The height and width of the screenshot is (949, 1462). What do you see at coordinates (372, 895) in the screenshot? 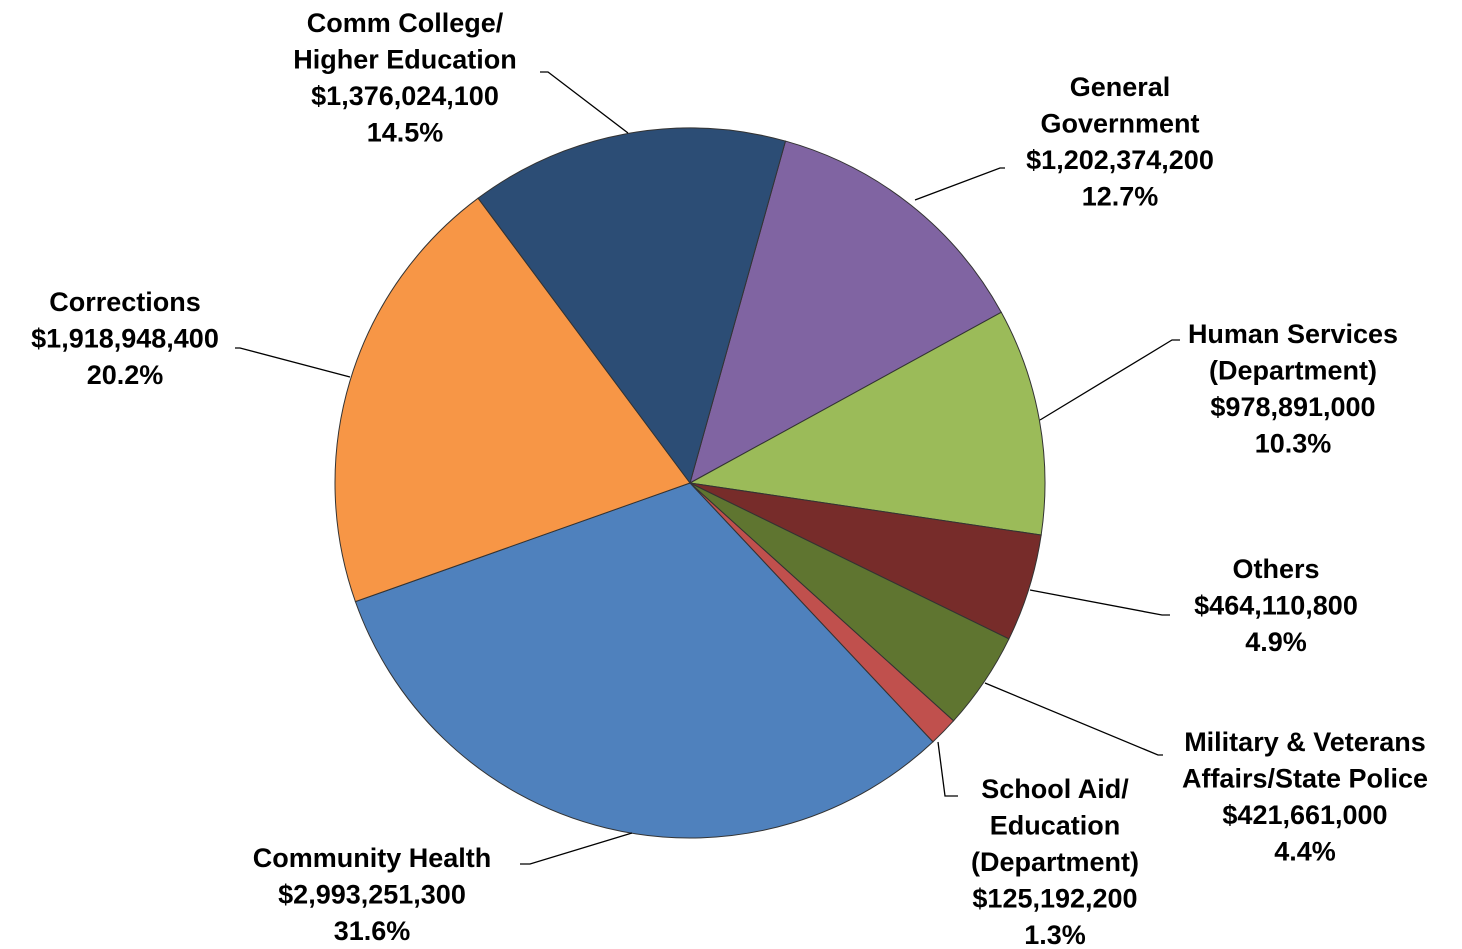
I see `value-label: $2,993,251,300` at bounding box center [372, 895].